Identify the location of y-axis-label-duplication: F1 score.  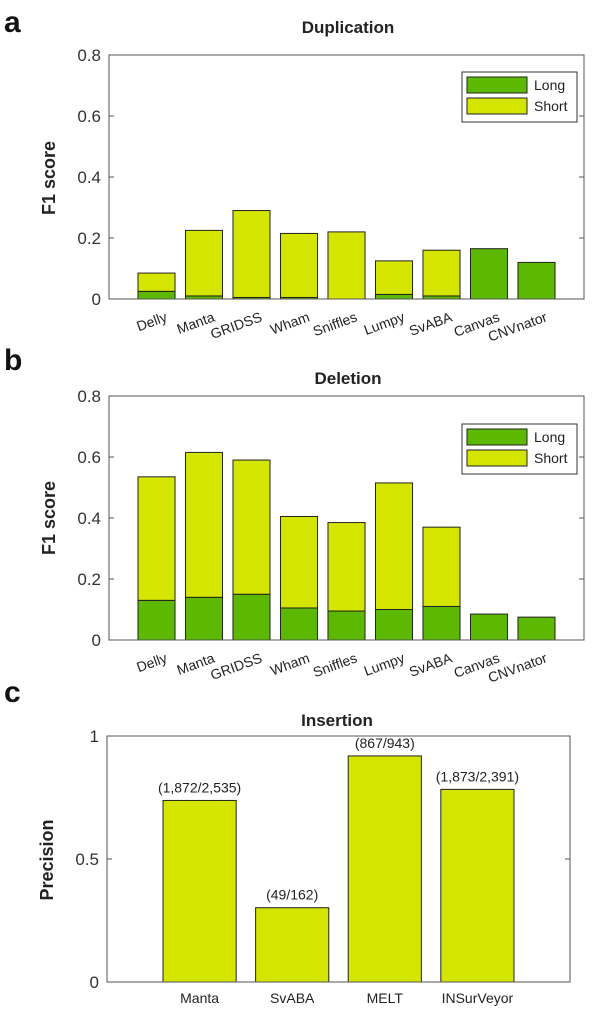
(49, 178).